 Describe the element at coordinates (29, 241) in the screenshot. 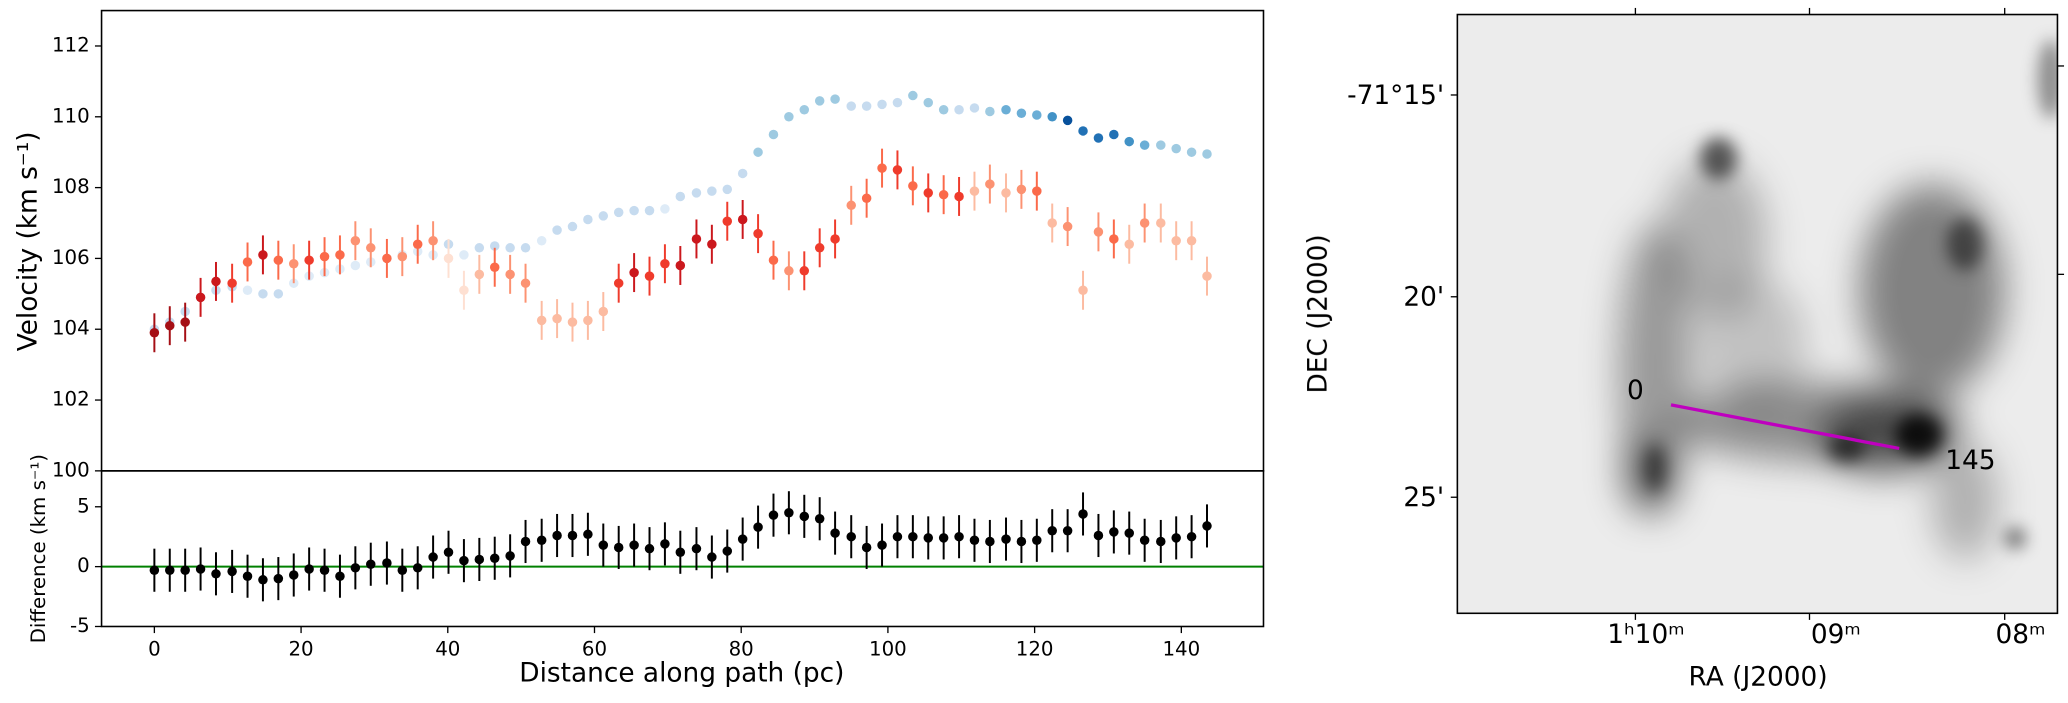

I see `velocity-axis-label: Velocity (km s⁻¹)` at that location.